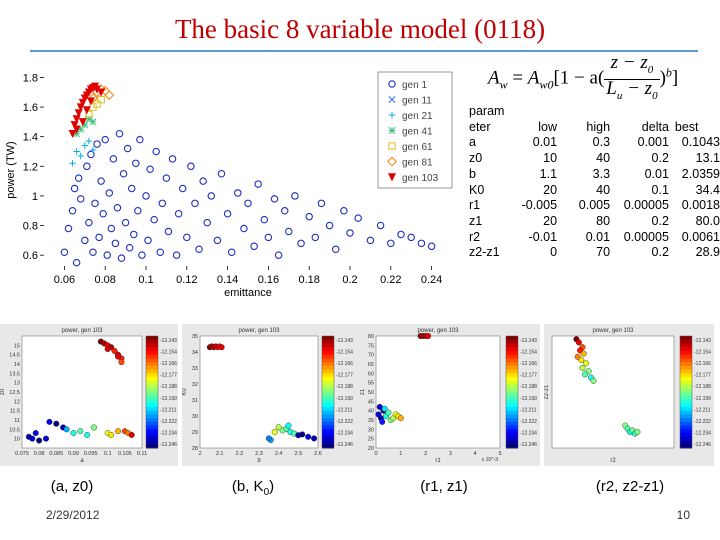 The height and width of the screenshot is (540, 720). Describe the element at coordinates (707, 252) in the screenshot. I see `param-cell: 28.9` at that location.